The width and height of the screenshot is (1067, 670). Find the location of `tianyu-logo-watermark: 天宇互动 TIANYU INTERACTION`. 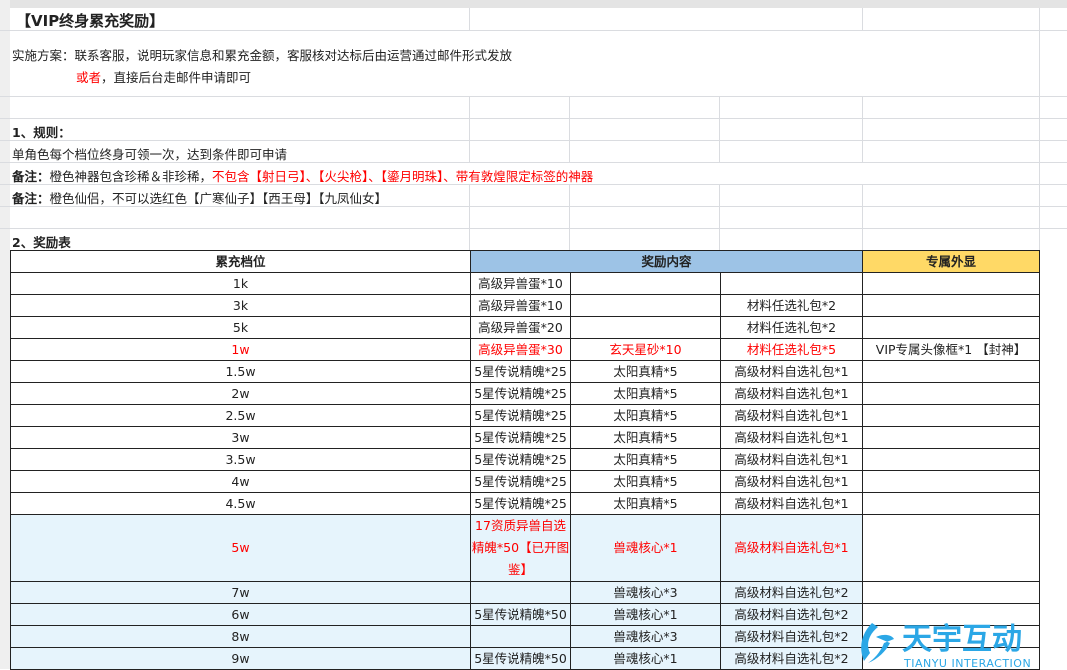

tianyu-logo-watermark: 天宇互动 TIANYU INTERACTION is located at coordinates (946, 645).